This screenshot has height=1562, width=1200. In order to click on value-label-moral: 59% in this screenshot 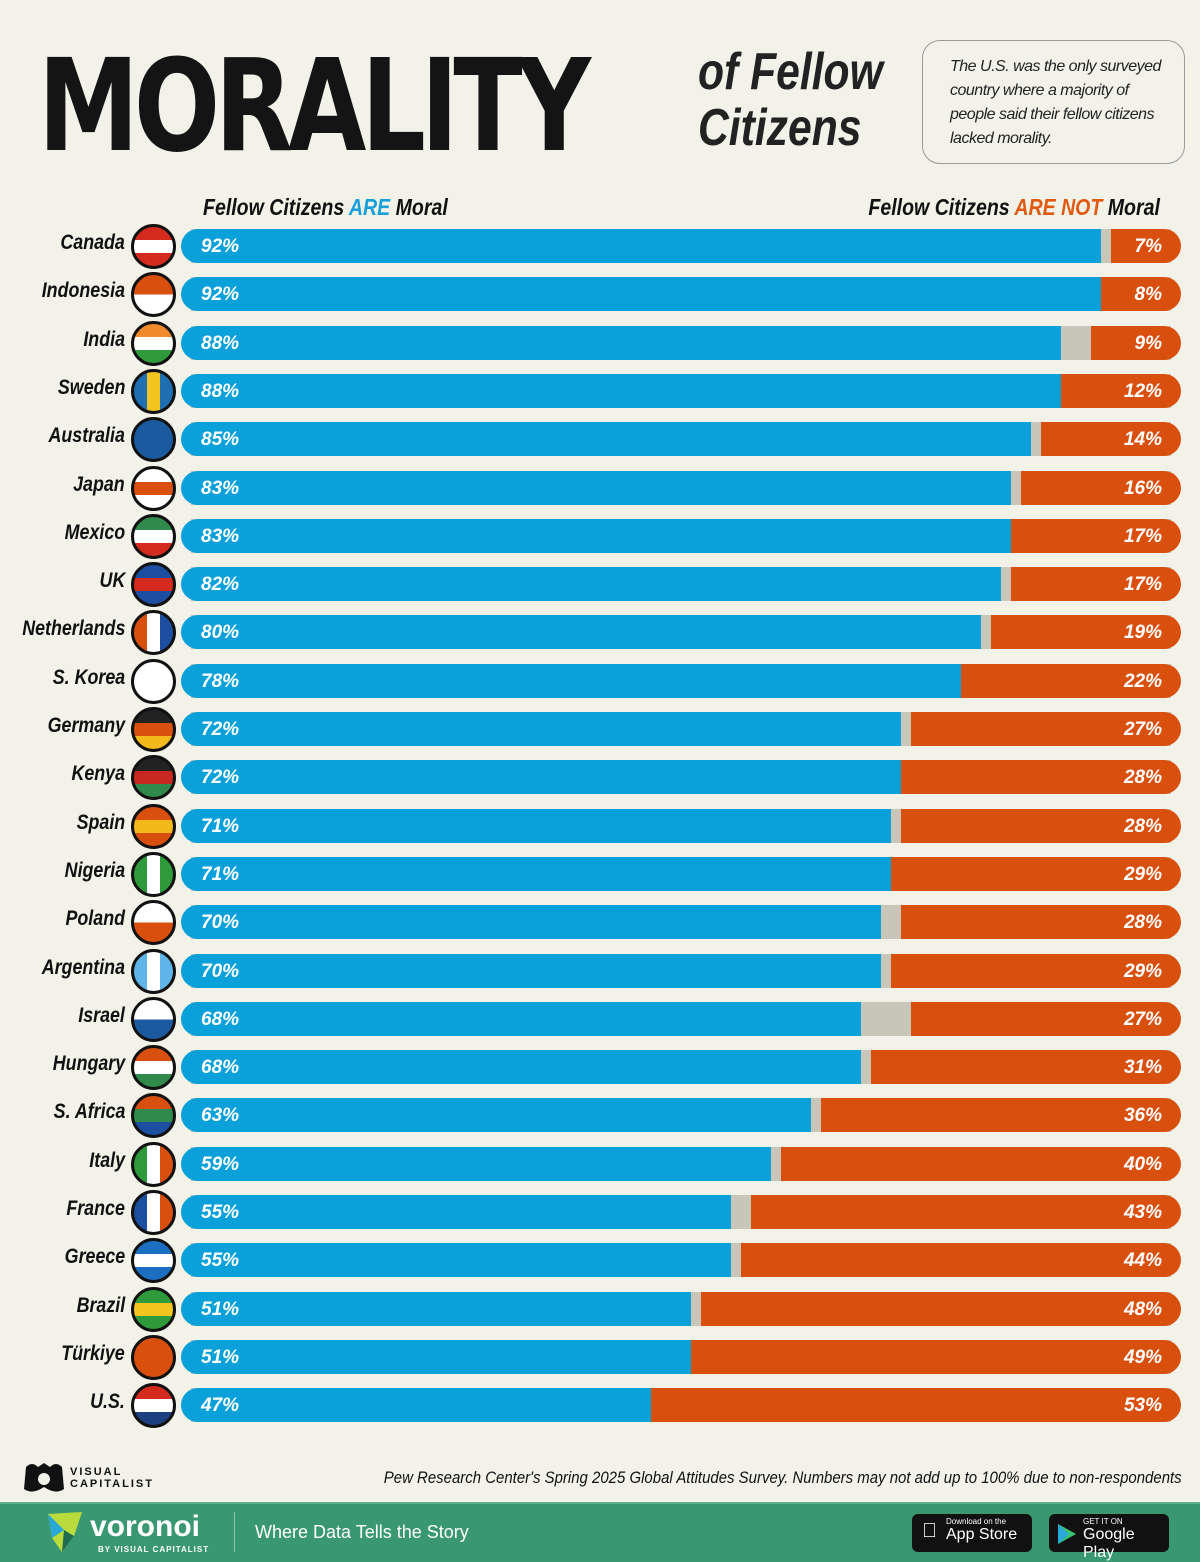, I will do `click(220, 1164)`.